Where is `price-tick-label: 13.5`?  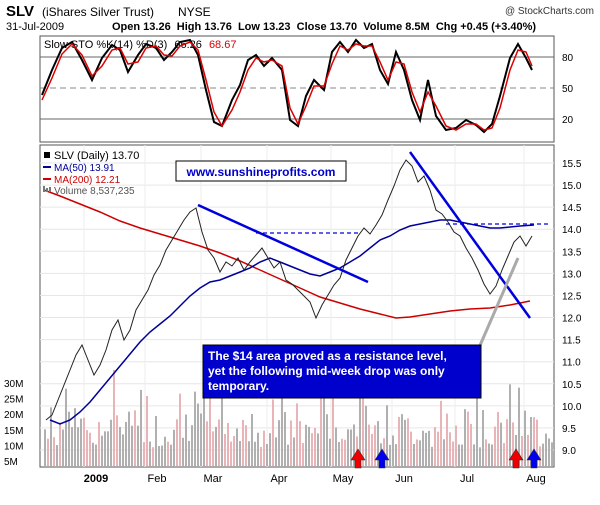 price-tick-label: 13.5 is located at coordinates (572, 252).